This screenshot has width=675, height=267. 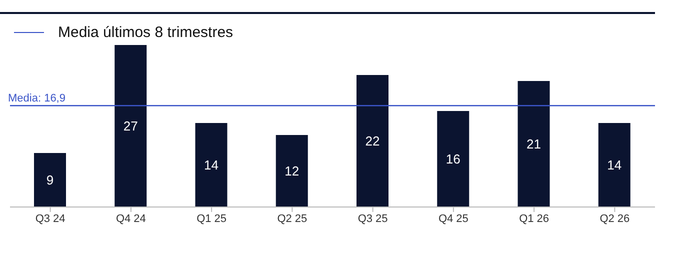 I want to click on data-label: 16, so click(x=453, y=159).